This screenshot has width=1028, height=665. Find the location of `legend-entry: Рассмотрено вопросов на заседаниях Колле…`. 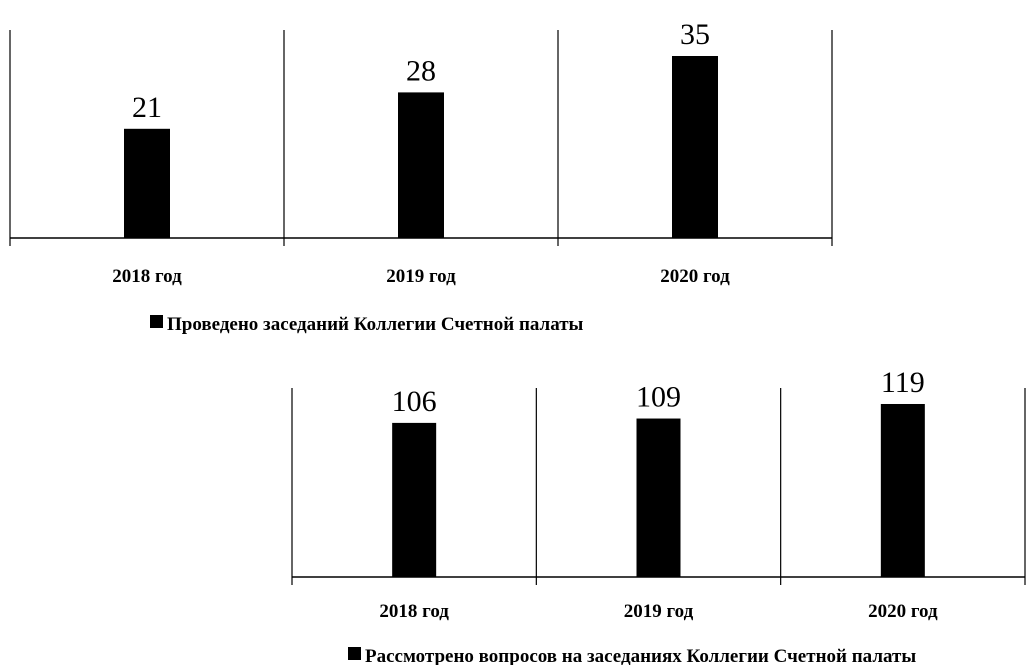

legend-entry: Рассмотрено вопросов на заседаниях Колле… is located at coordinates (640, 655).